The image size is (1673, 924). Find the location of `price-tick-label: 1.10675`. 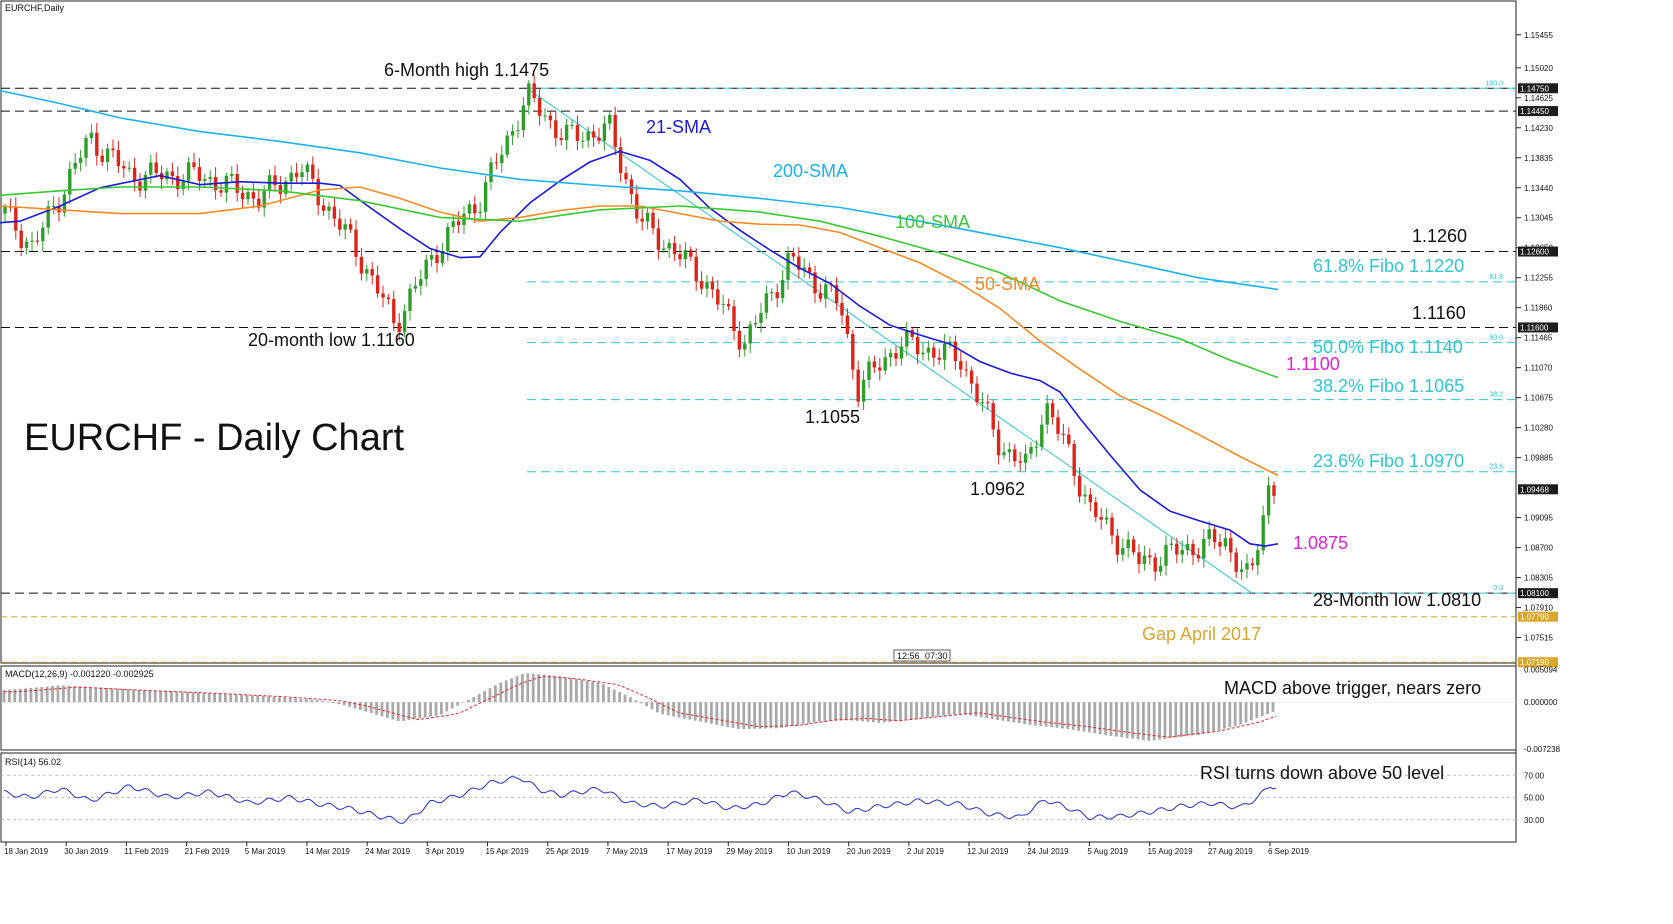

price-tick-label: 1.10675 is located at coordinates (1538, 398).